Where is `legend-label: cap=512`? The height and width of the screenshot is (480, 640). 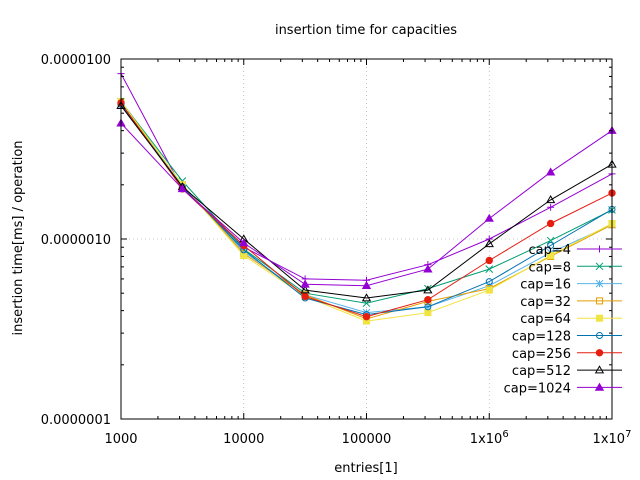 legend-label: cap=512 is located at coordinates (541, 371).